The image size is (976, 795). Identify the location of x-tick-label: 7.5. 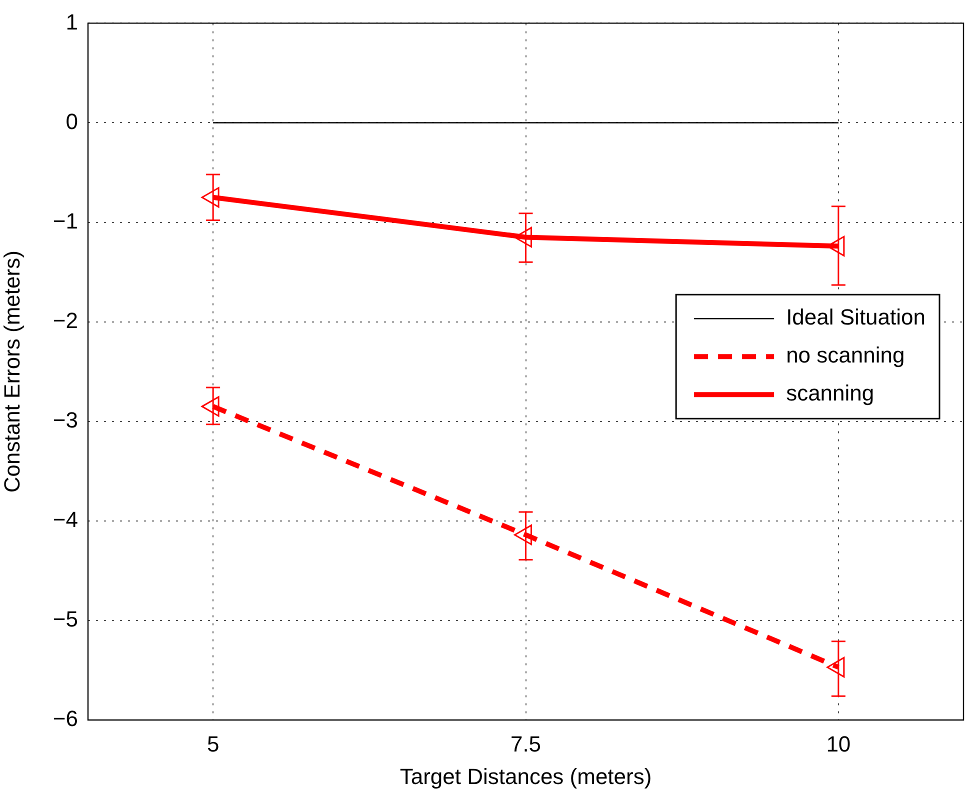
(526, 743).